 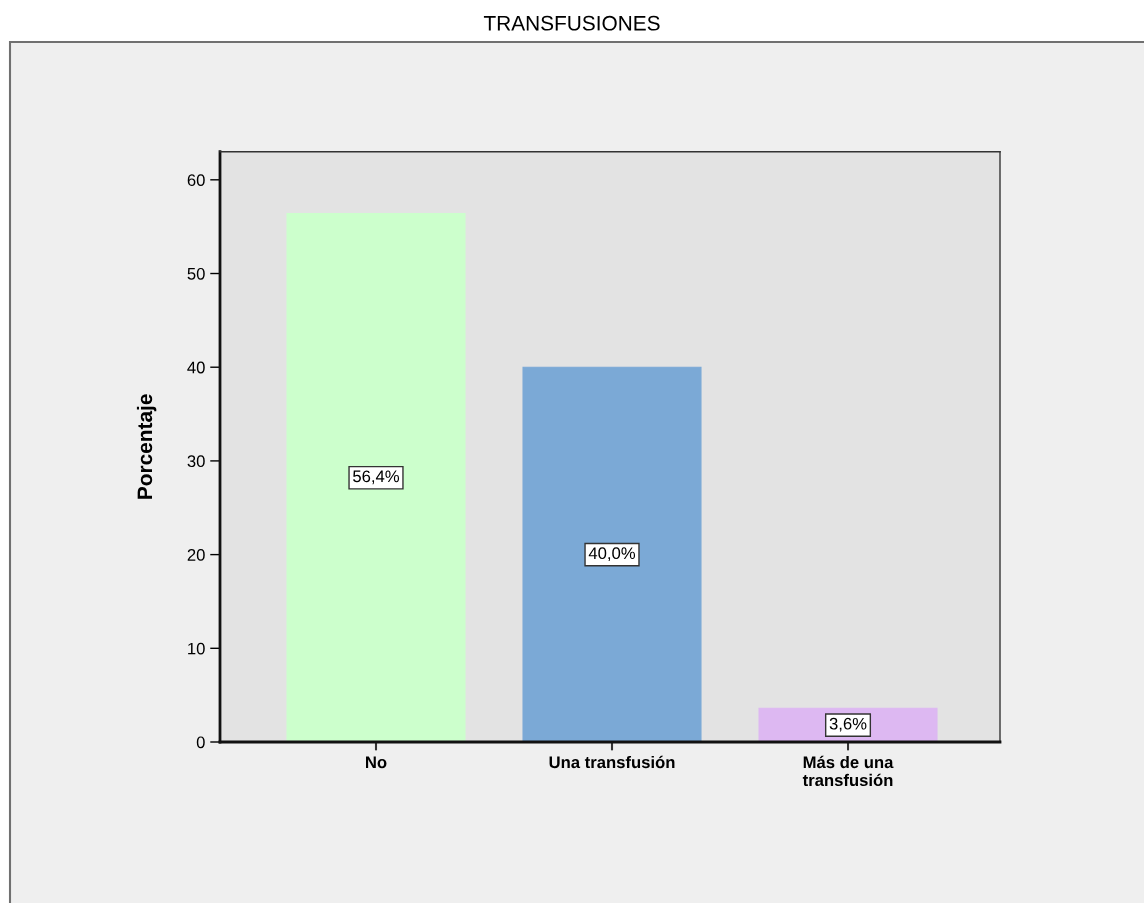 What do you see at coordinates (196, 367) in the screenshot?
I see `y-tick-label: 40` at bounding box center [196, 367].